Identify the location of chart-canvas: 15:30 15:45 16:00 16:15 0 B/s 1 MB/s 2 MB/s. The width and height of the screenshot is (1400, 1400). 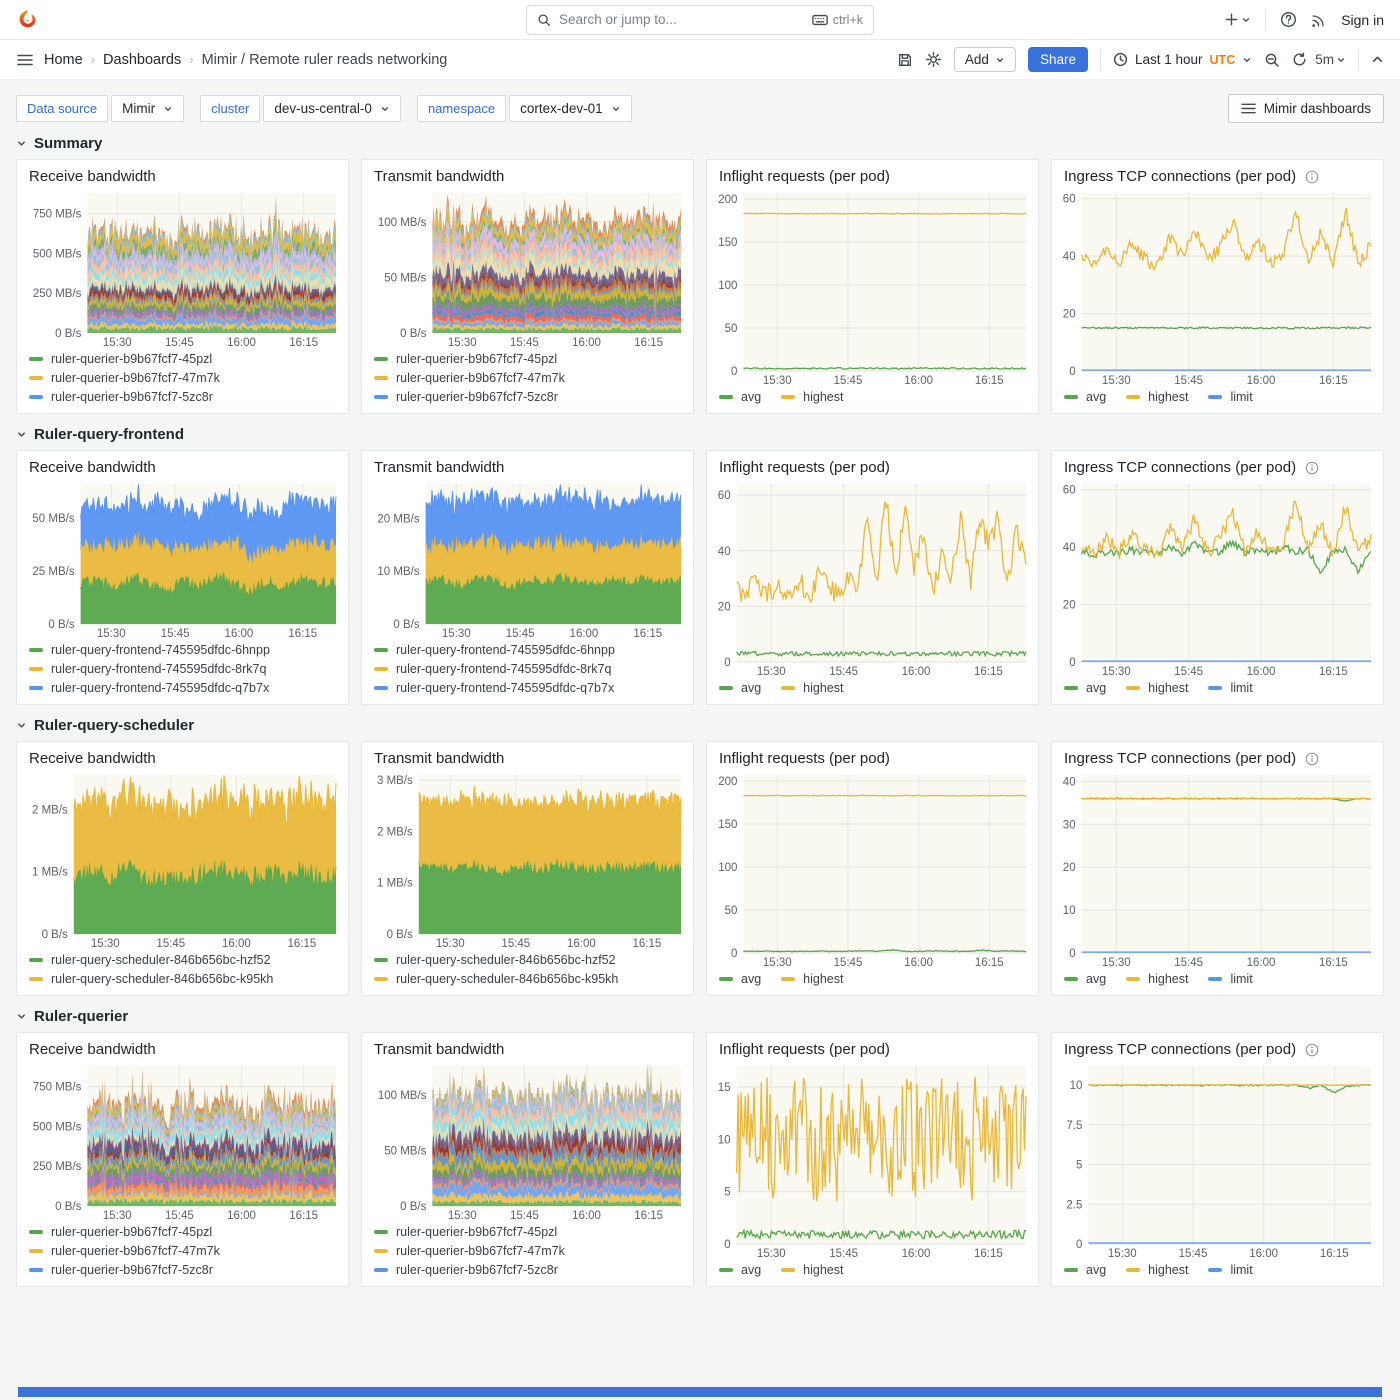
(182, 860).